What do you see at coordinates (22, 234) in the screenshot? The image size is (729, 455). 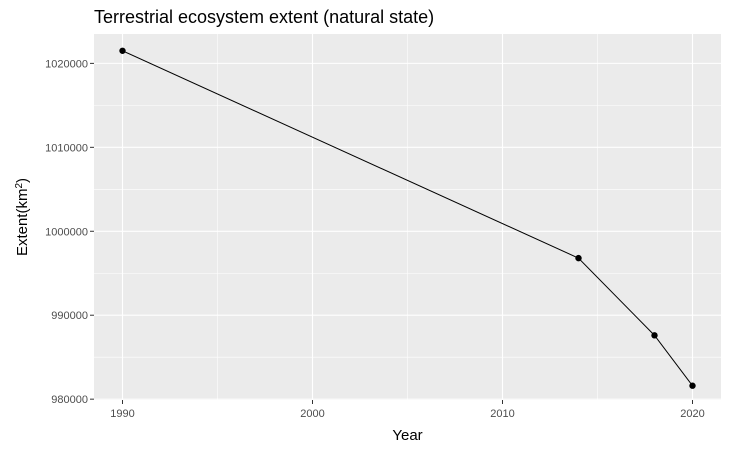 I see `y-axis-title-main: Extent` at bounding box center [22, 234].